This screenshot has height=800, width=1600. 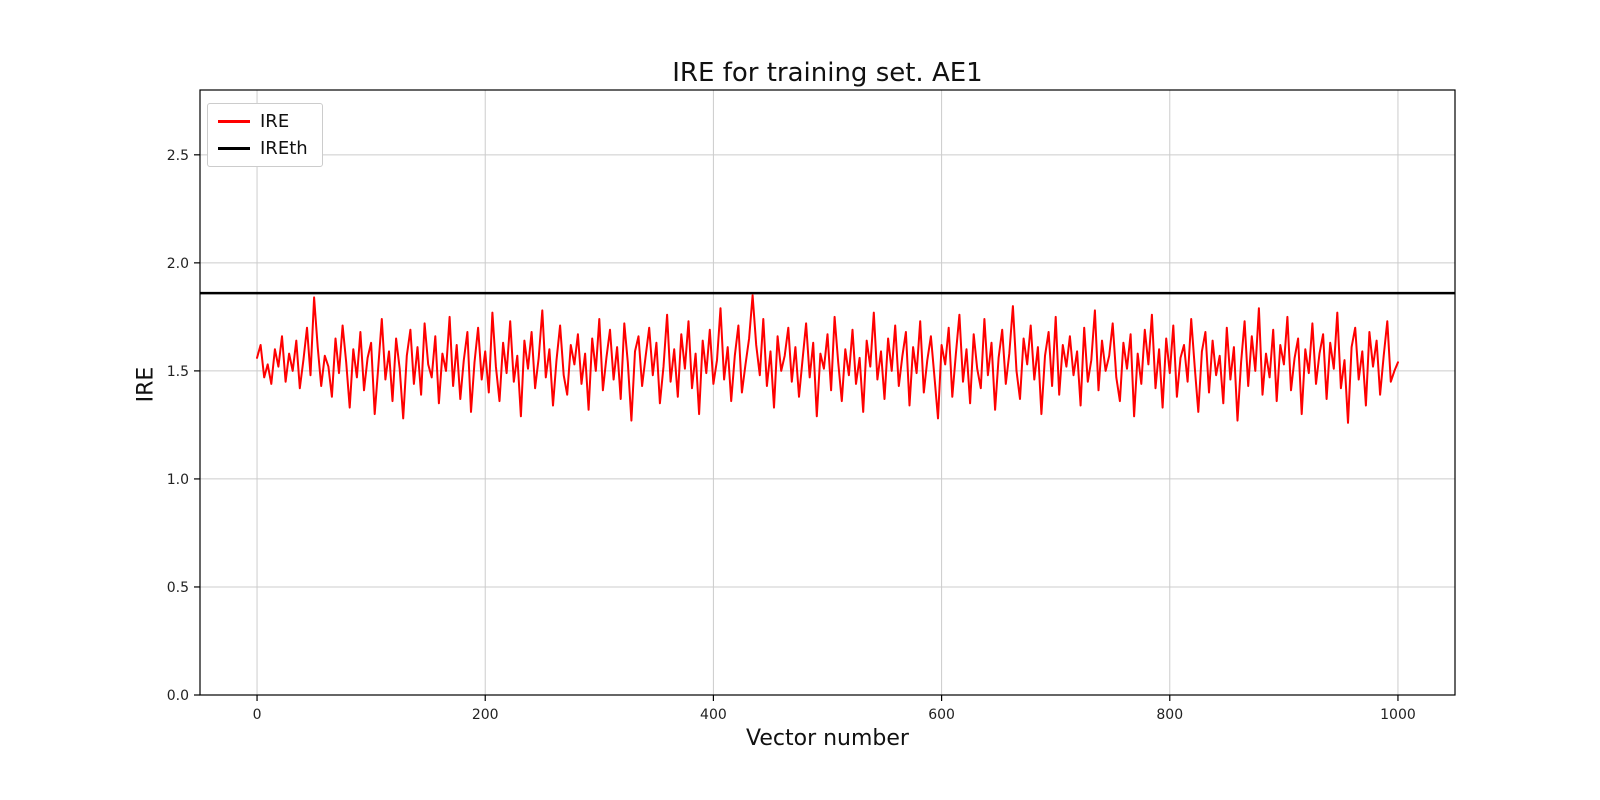 I want to click on y-tick-label: 1.5, so click(x=178, y=372).